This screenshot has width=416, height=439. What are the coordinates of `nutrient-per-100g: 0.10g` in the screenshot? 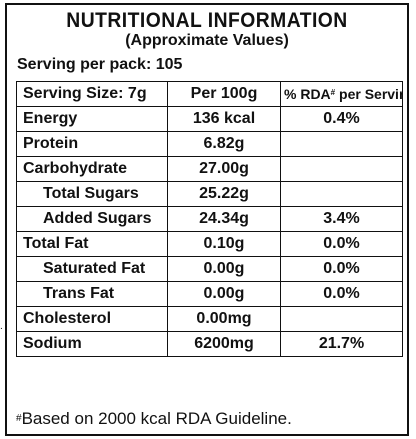 It's located at (224, 244).